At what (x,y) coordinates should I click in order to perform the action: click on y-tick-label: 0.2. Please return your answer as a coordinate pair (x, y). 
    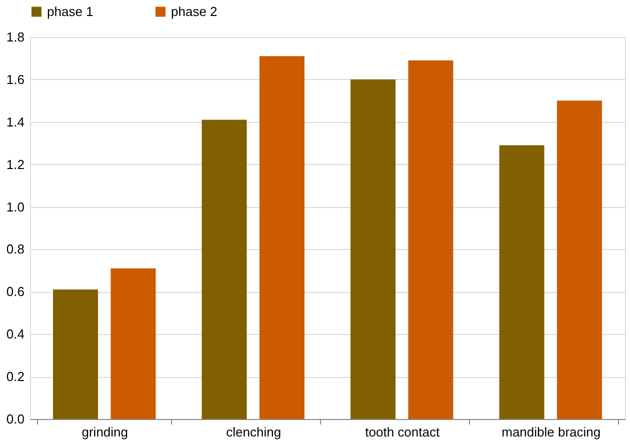
    Looking at the image, I should click on (15, 376).